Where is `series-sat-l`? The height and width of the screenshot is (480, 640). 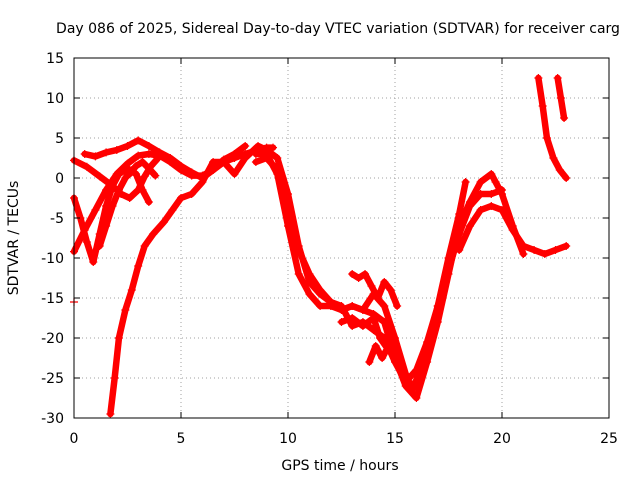 series-sat-l is located at coordinates (379, 354).